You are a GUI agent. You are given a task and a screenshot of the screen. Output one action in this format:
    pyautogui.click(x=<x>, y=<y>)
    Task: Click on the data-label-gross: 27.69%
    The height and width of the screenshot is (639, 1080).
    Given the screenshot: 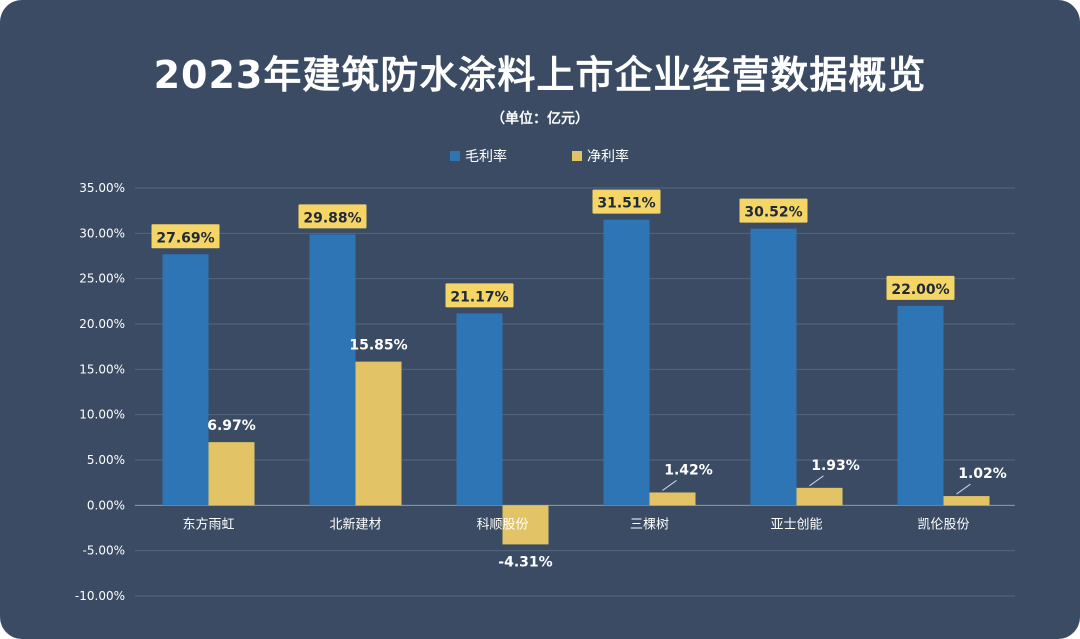 What is the action you would take?
    pyautogui.click(x=185, y=238)
    